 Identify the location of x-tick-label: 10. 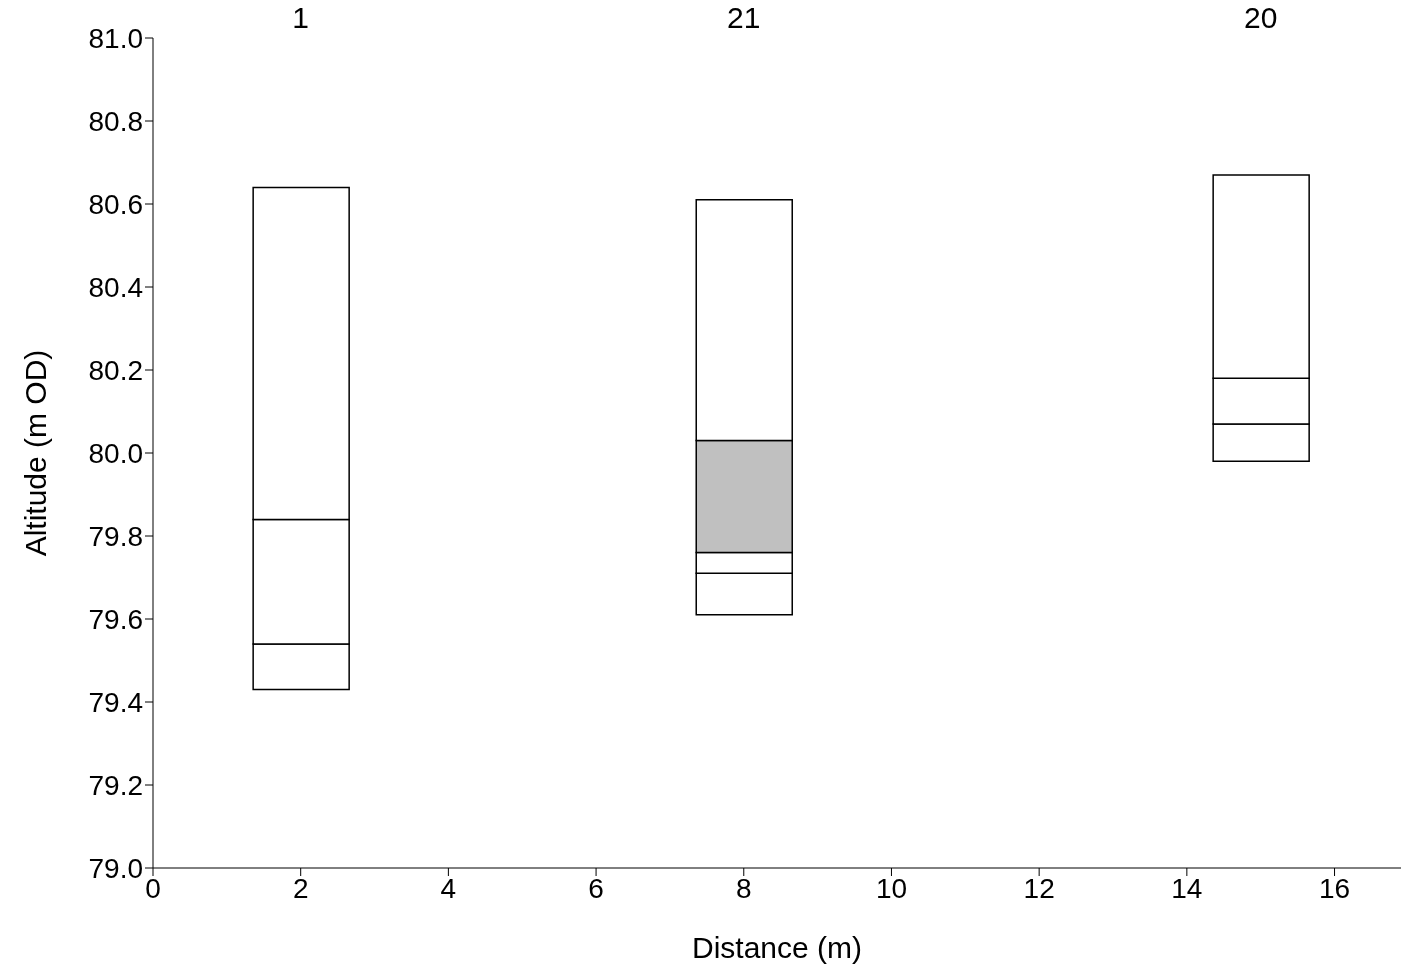
(891, 888).